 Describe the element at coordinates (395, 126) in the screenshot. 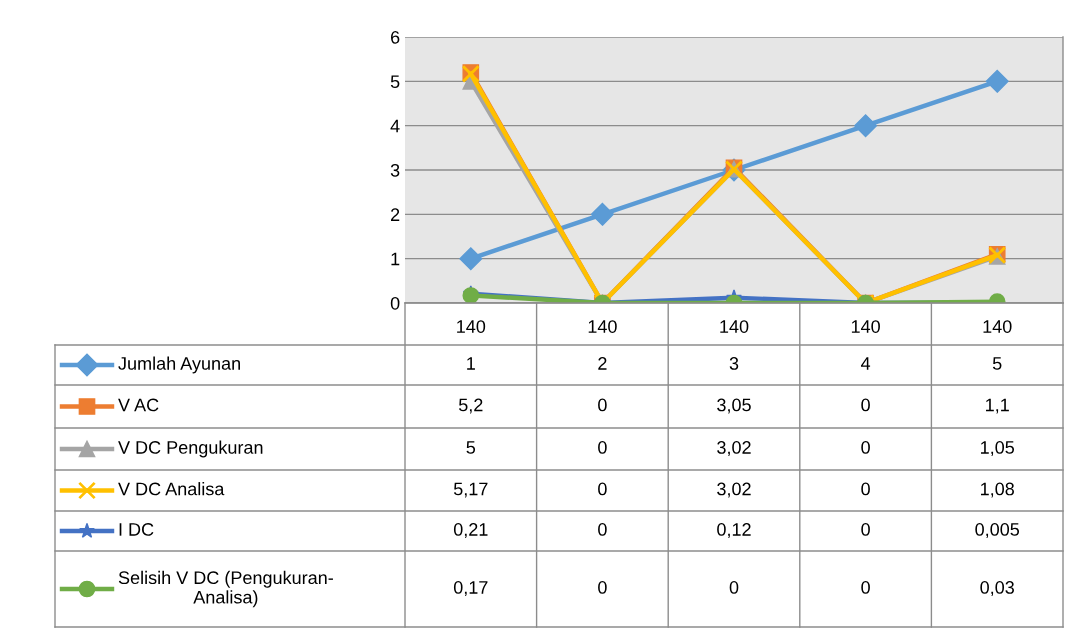

I see `y-tick-label: 4` at that location.